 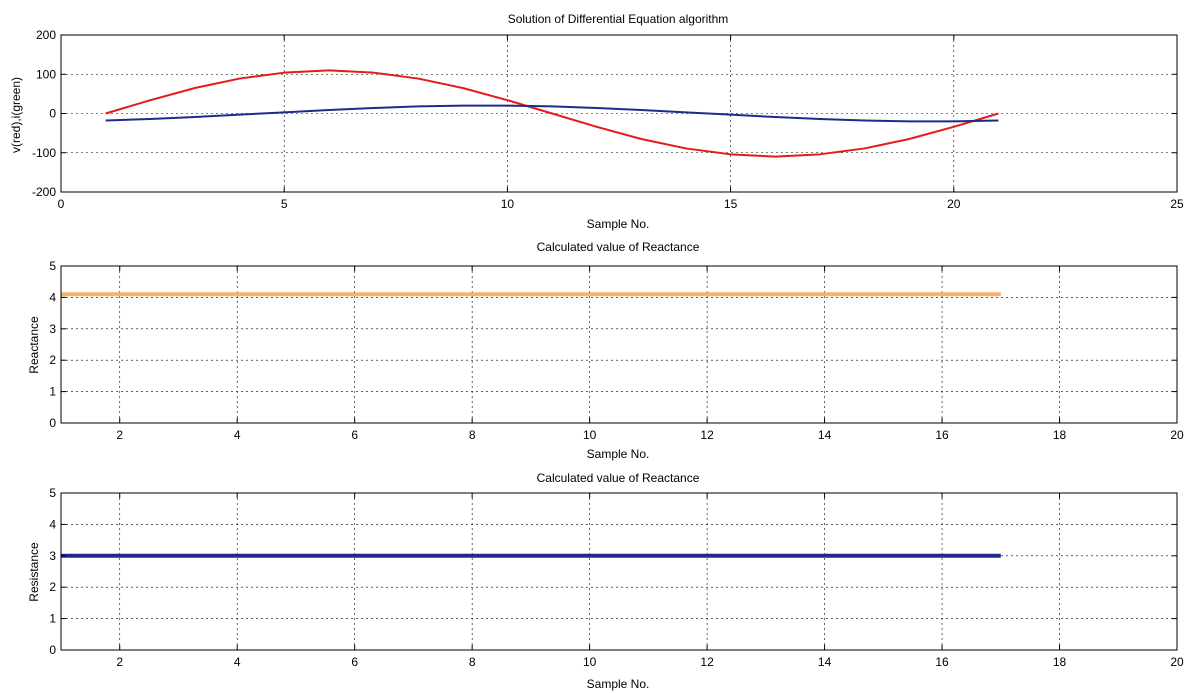 I want to click on x-tick-label: 0, so click(x=61, y=204).